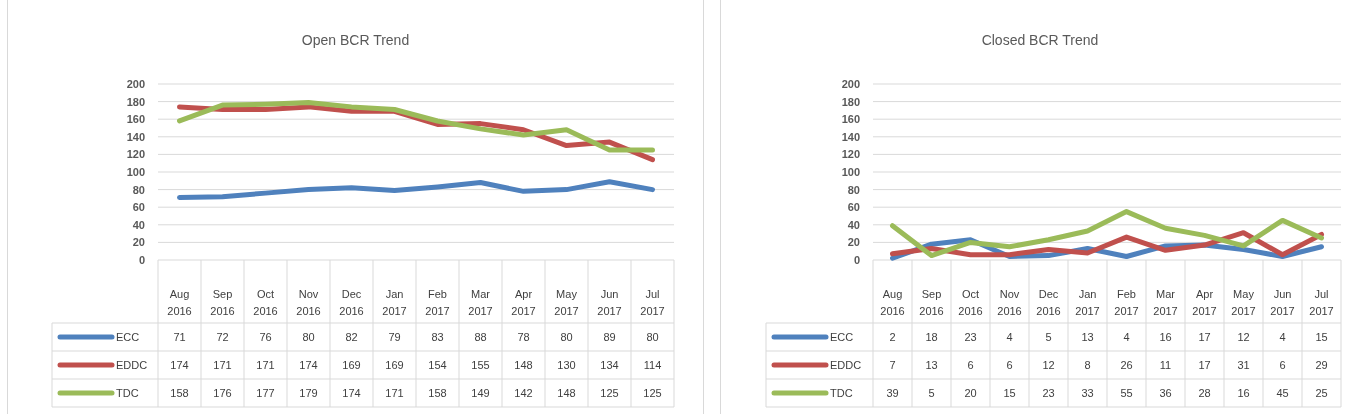 The image size is (1360, 414). What do you see at coordinates (480, 364) in the screenshot?
I see `data-label: 155` at bounding box center [480, 364].